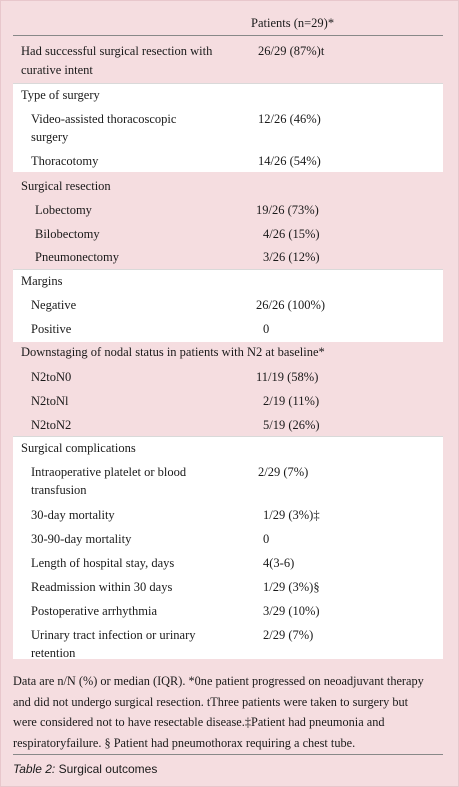 The image size is (459, 787). I want to click on row-value: 2/19 (11%), so click(291, 401).